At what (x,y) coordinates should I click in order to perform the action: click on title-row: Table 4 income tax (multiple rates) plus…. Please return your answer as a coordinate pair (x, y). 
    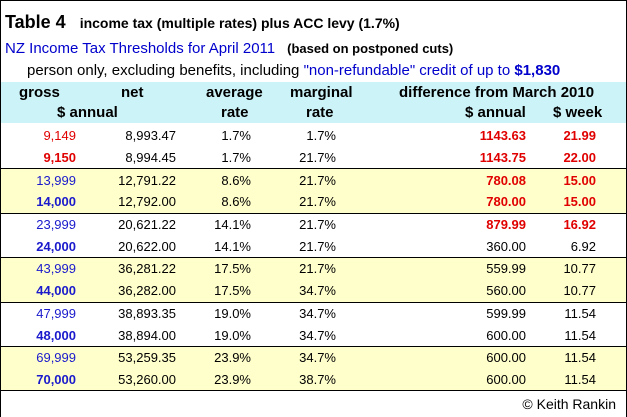
    Looking at the image, I should click on (202, 20).